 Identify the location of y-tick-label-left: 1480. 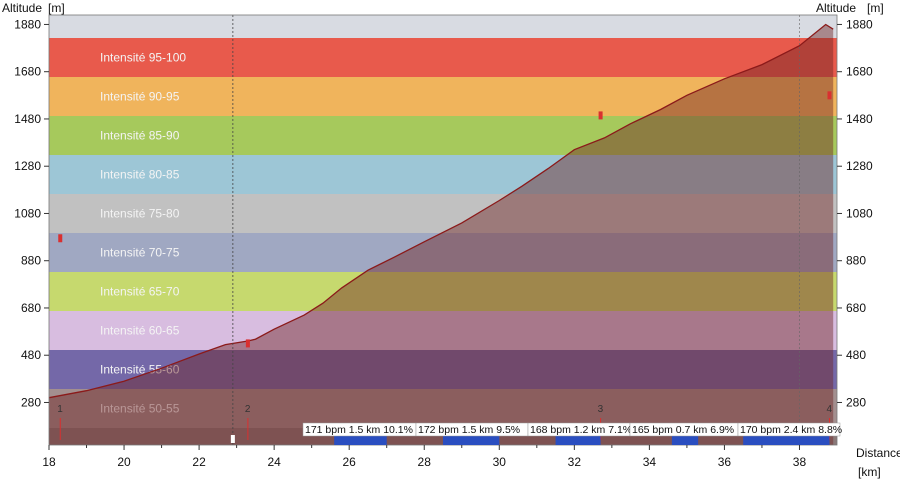
(27, 119).